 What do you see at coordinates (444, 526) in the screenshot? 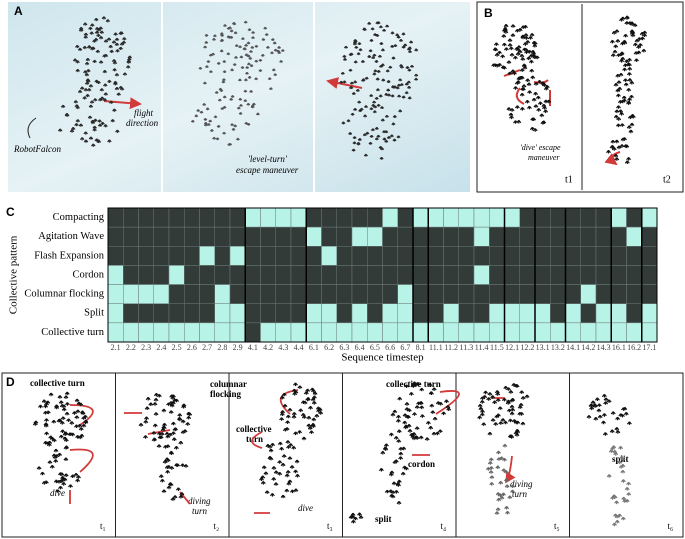
I see `time-label: t₄` at bounding box center [444, 526].